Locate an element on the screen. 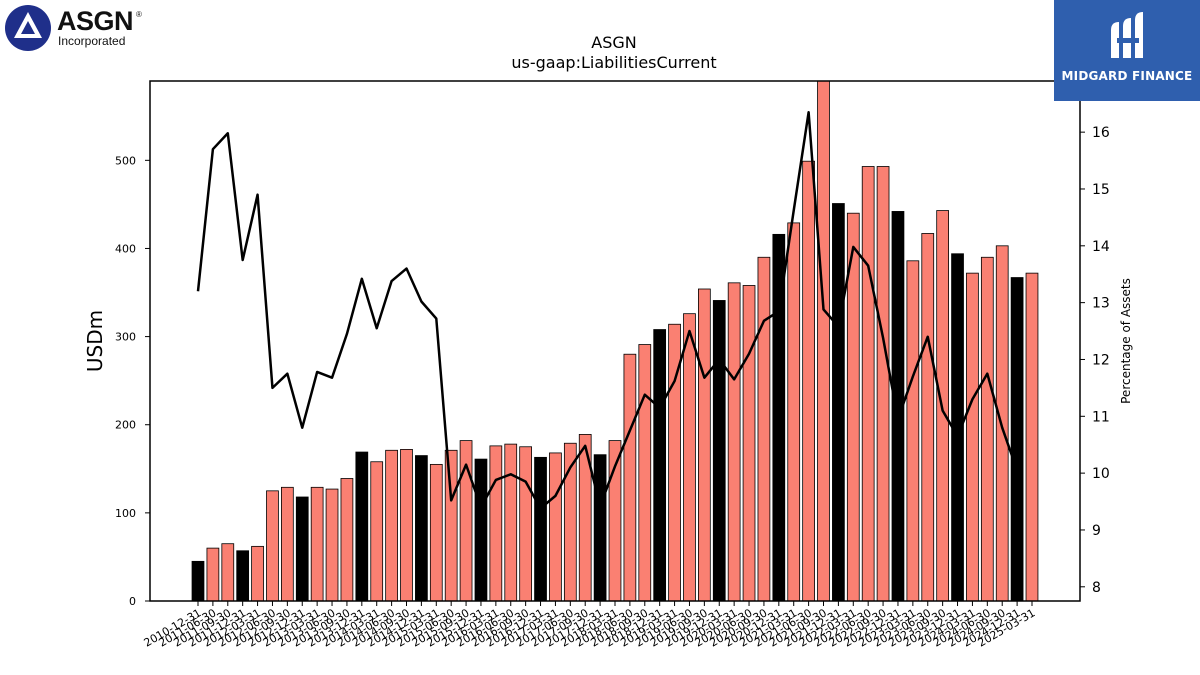 This screenshot has width=1200, height=675. asgn-logo-subtitle: Incorporated is located at coordinates (92, 41).